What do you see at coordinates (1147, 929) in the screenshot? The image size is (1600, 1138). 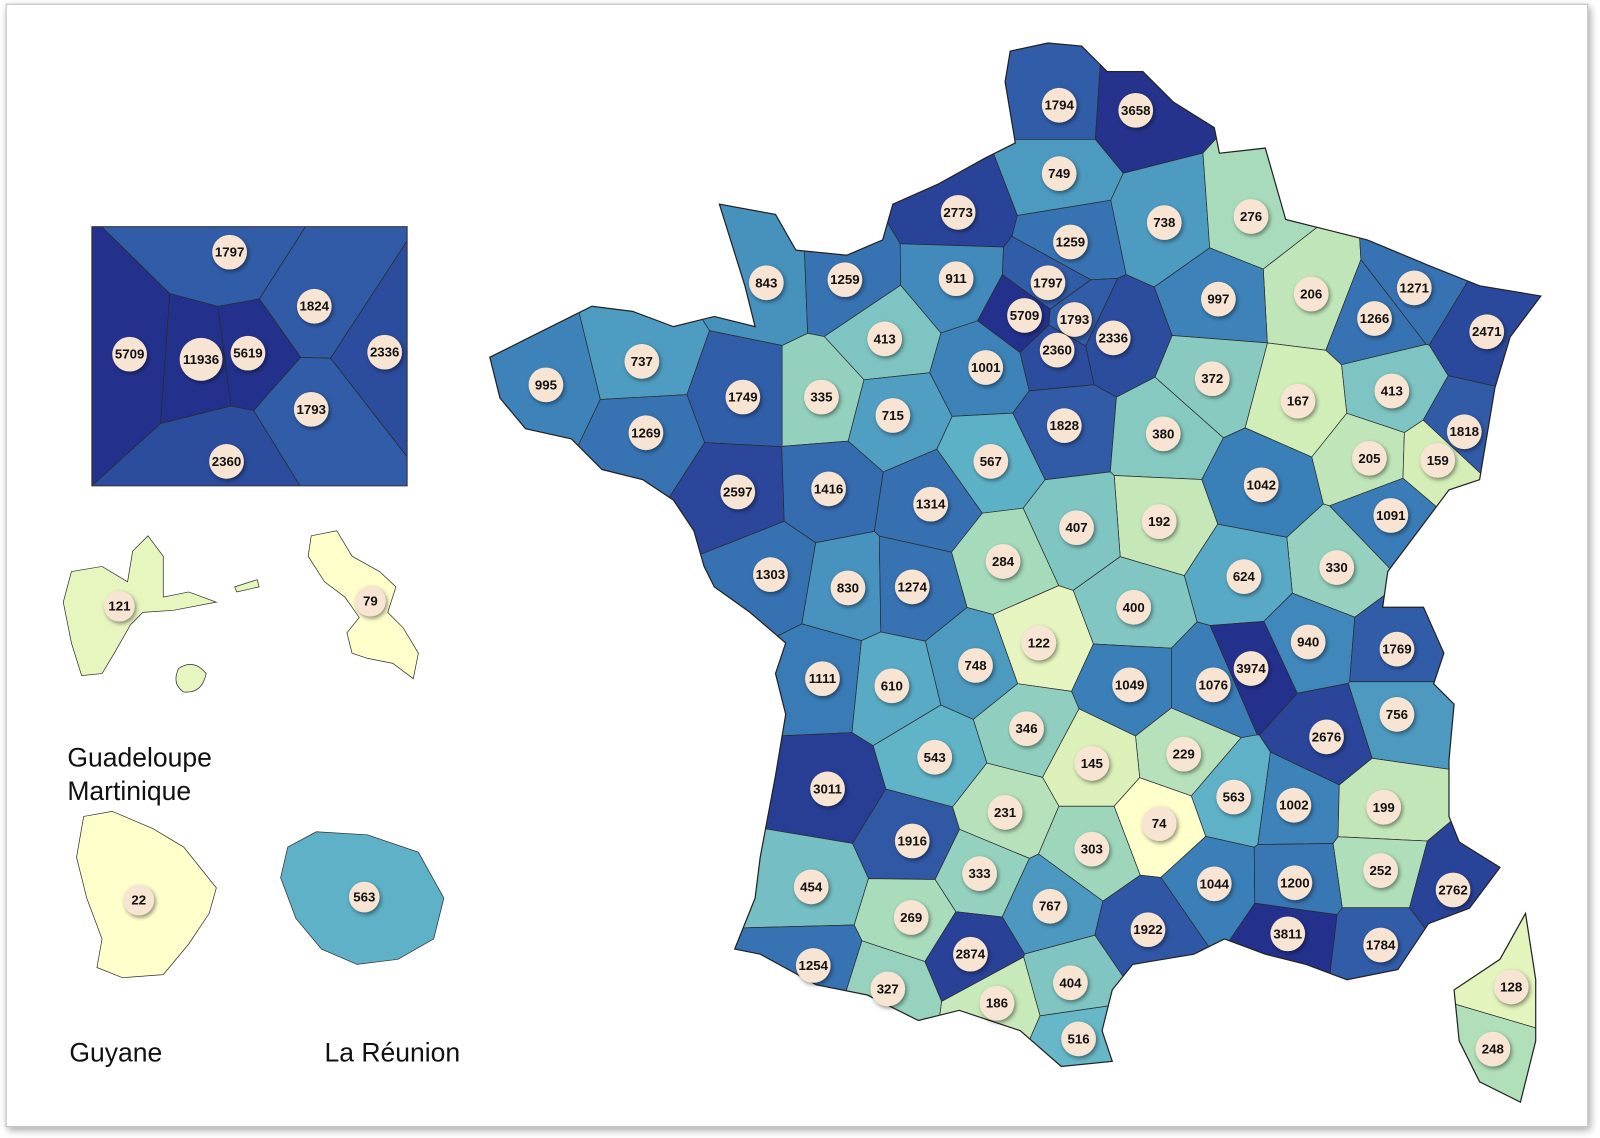 I see `value-label: 1922` at bounding box center [1147, 929].